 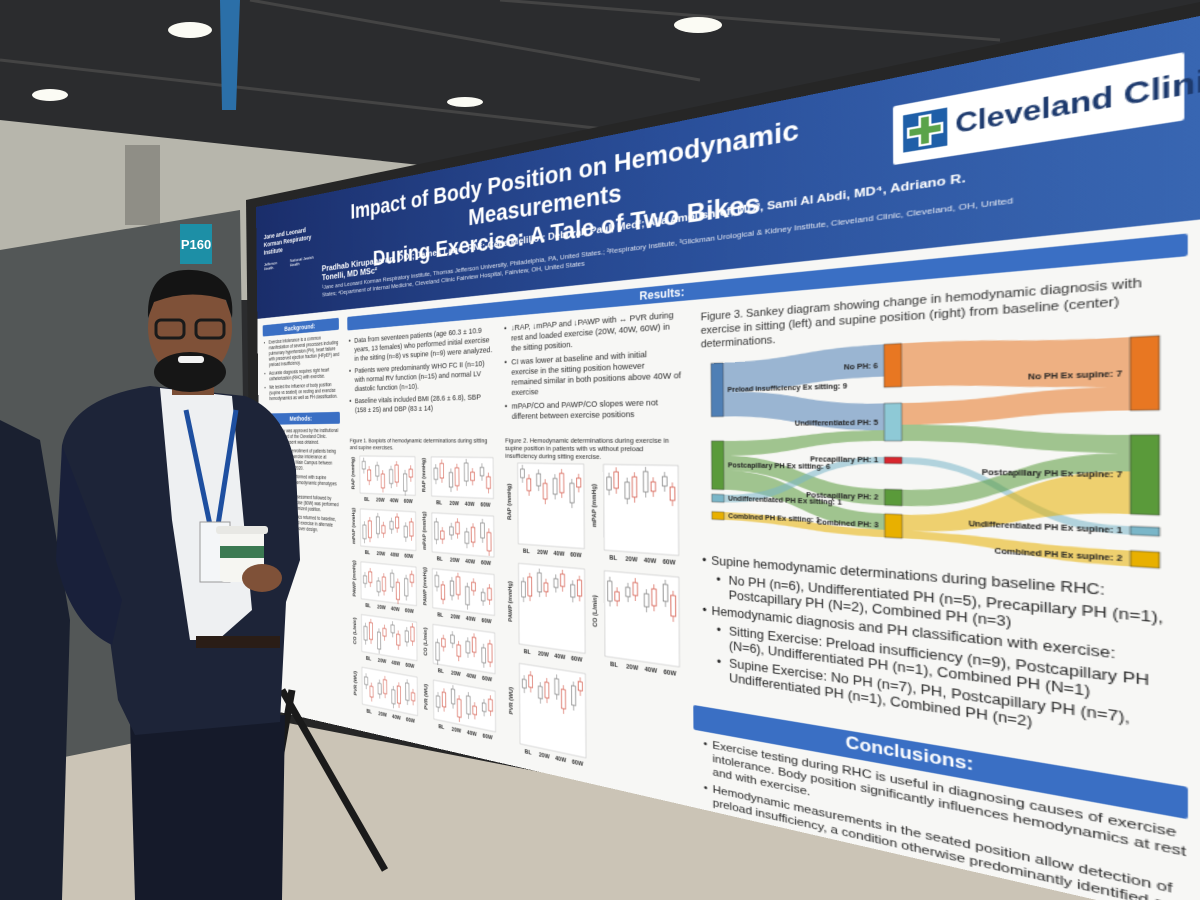 What do you see at coordinates (843, 495) in the screenshot?
I see `sankey-label: Postcapillary PH: 2` at bounding box center [843, 495].